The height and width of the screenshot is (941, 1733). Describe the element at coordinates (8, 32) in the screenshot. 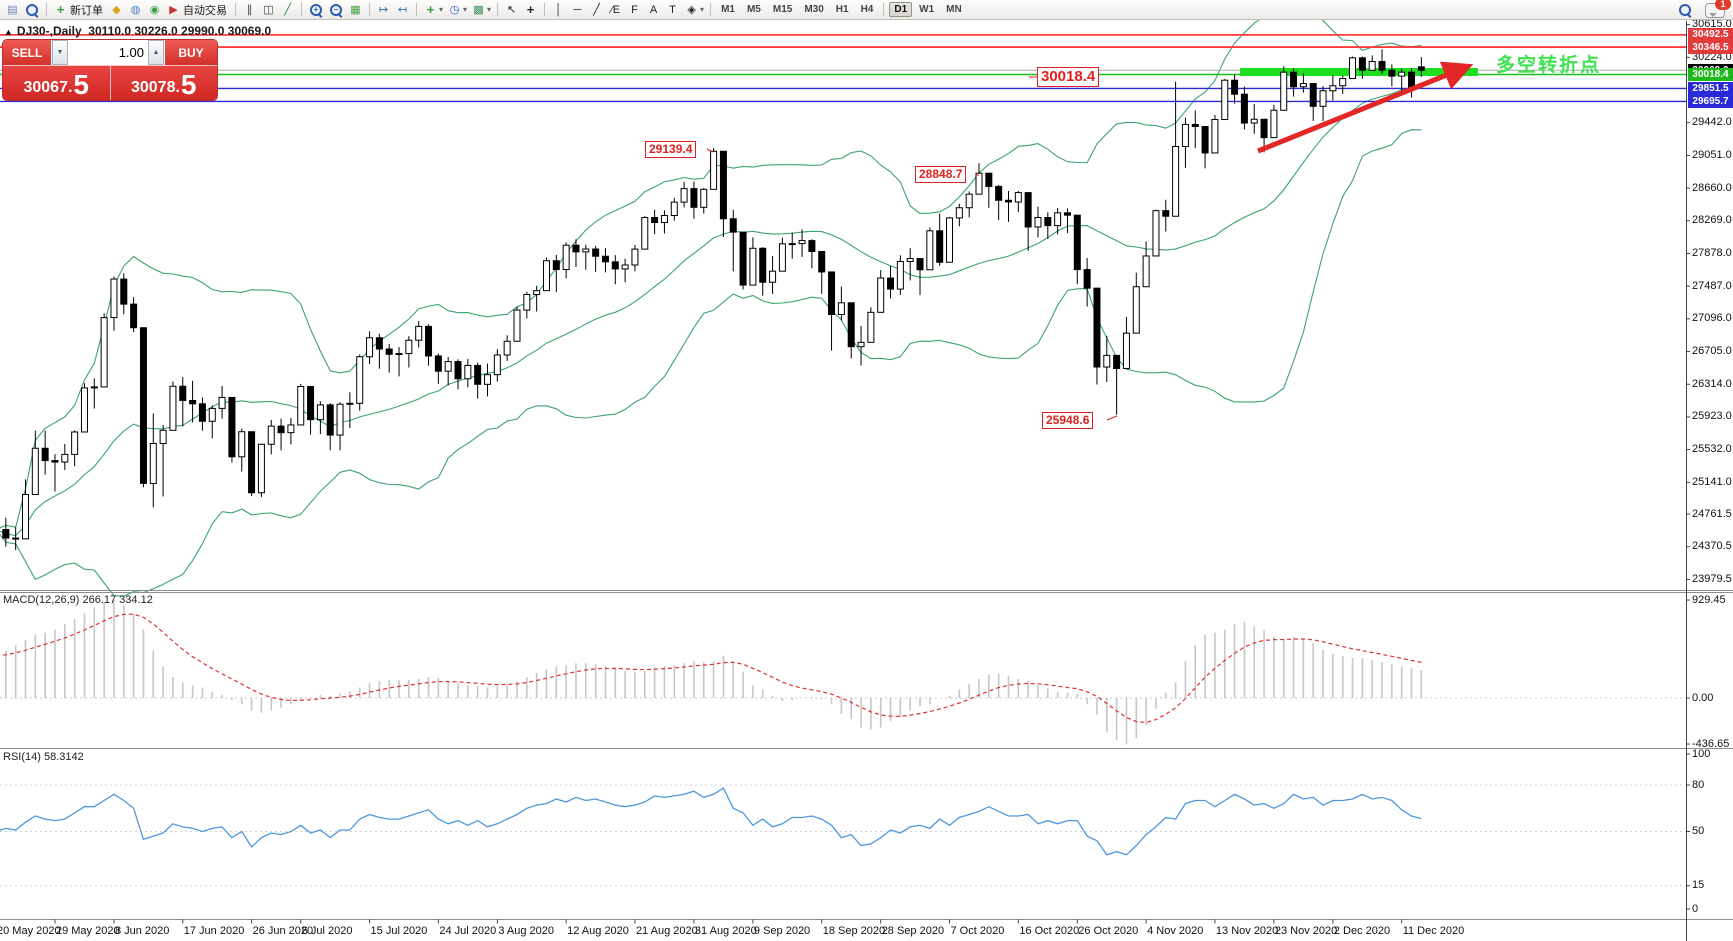

I see `collapse-triangle-icon: ▲` at that location.